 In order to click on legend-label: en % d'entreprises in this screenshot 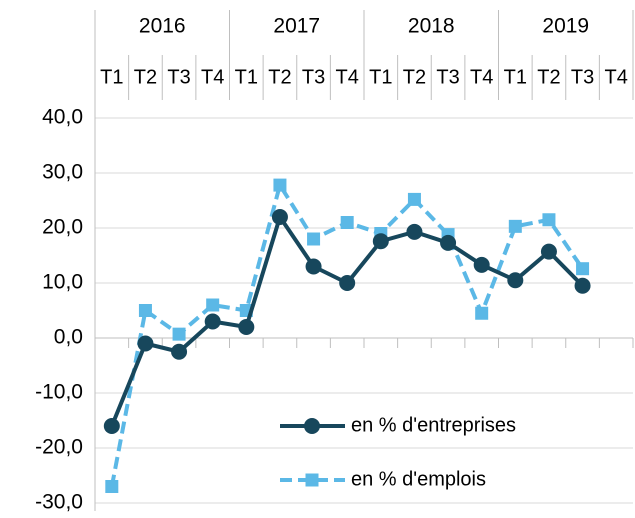, I will do `click(433, 425)`.